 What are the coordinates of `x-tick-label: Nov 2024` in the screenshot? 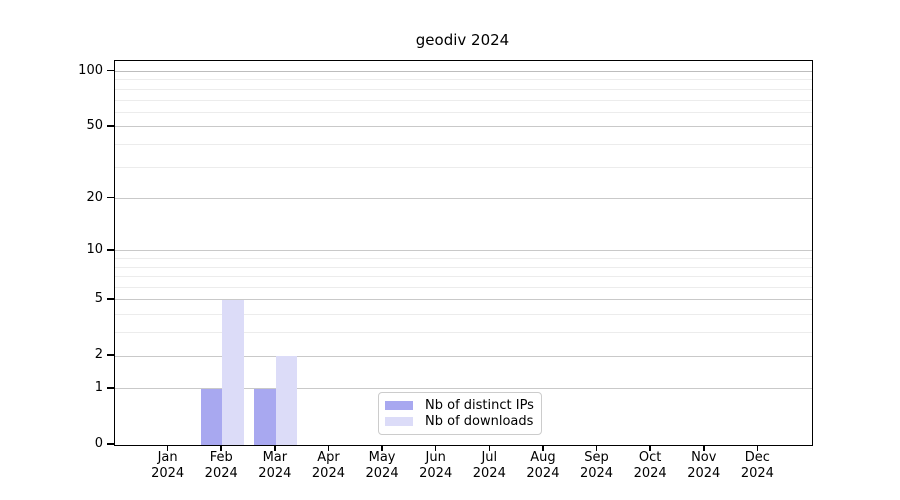 It's located at (704, 466).